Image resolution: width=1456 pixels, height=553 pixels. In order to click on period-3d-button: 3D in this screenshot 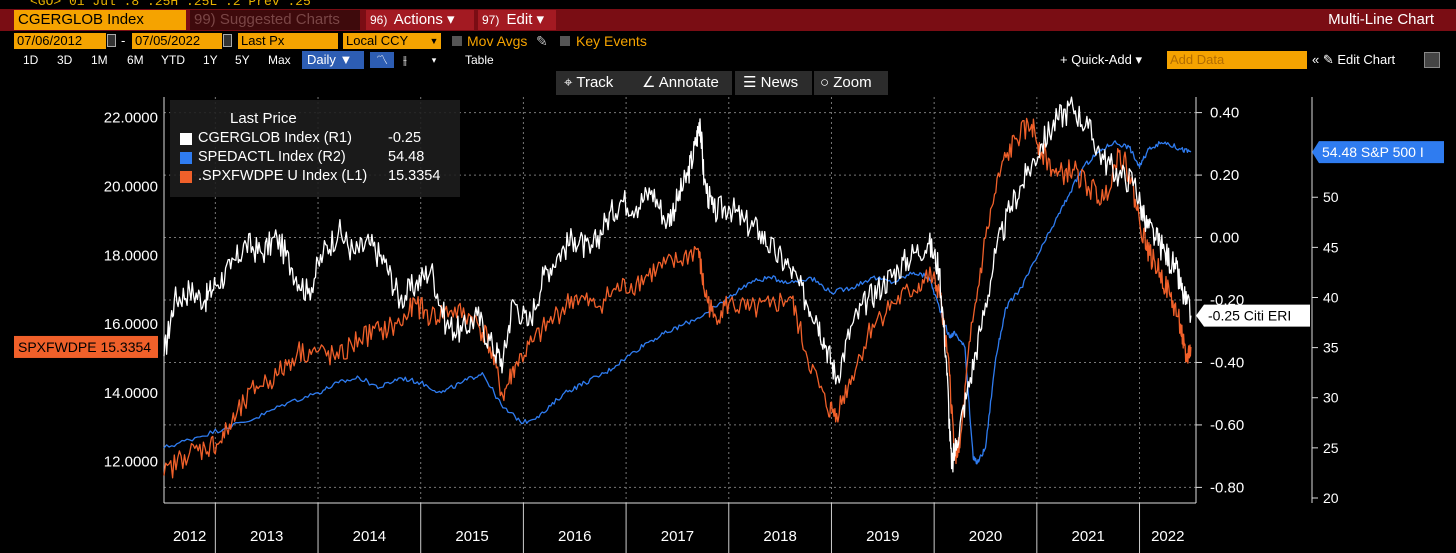, I will do `click(65, 60)`.